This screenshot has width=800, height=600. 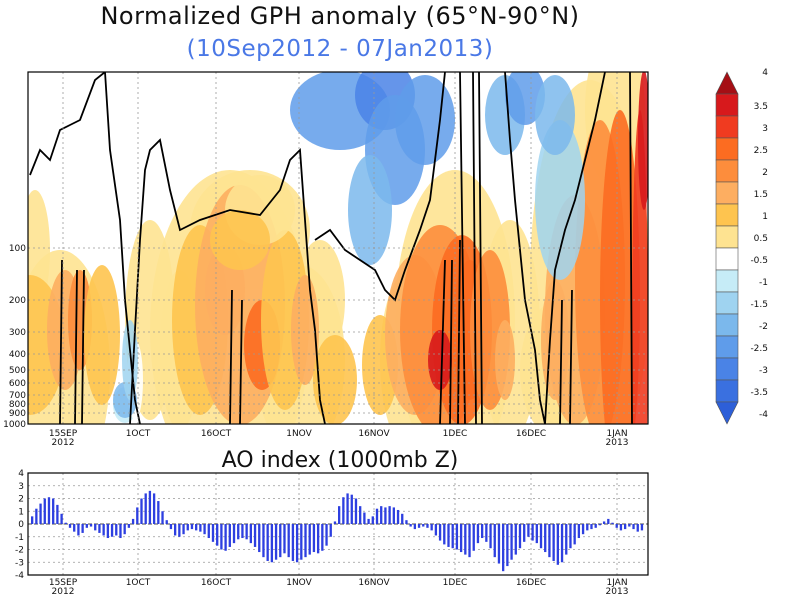 I want to click on ao-frame, so click(x=338, y=524).